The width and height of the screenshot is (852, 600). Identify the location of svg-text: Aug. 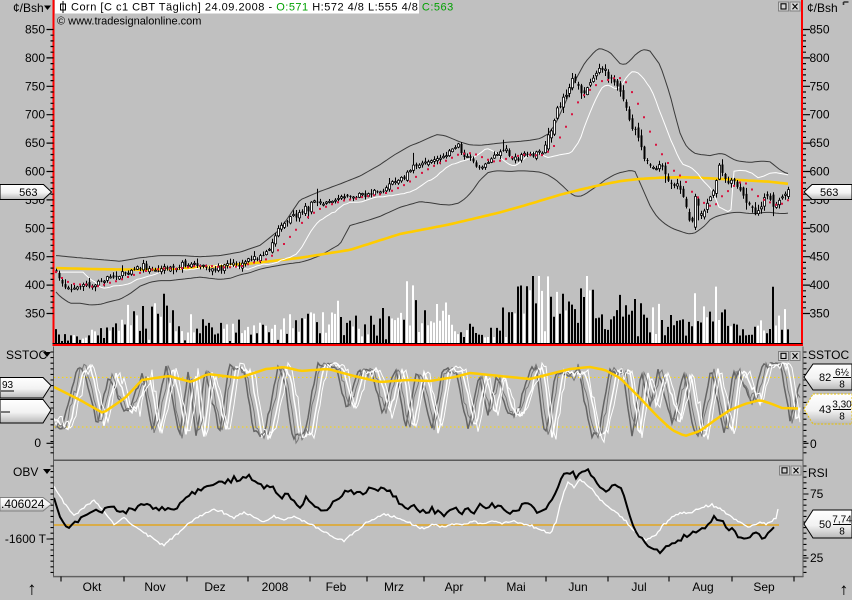
(702, 587).